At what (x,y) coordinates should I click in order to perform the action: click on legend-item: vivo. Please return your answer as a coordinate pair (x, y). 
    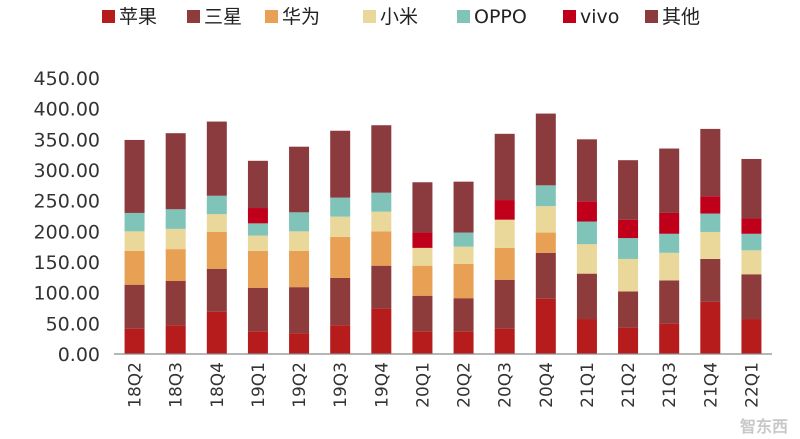
    Looking at the image, I should click on (591, 17).